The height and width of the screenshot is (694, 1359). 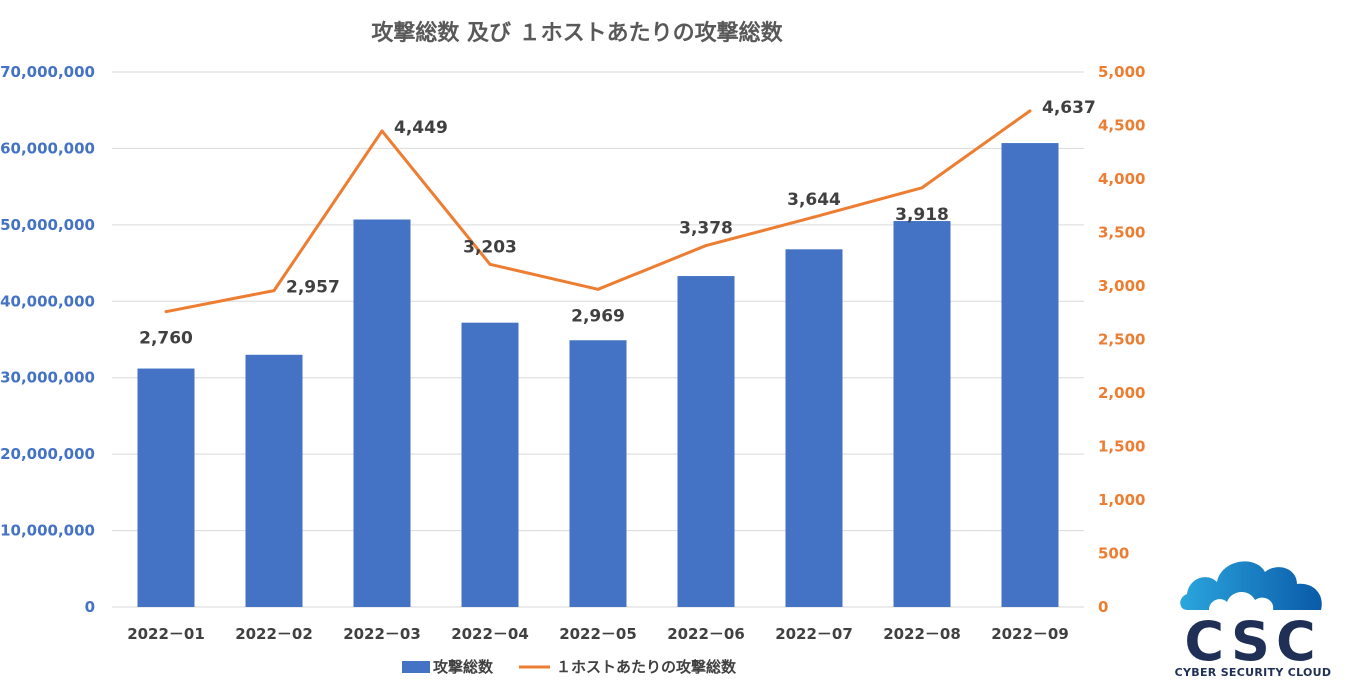 I want to click on legend-swatch-bar, so click(x=416, y=667).